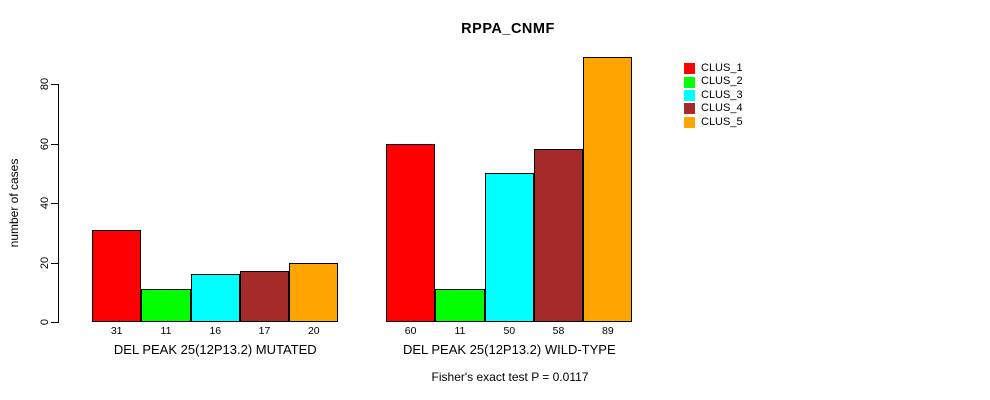 The height and width of the screenshot is (400, 990). Describe the element at coordinates (264, 296) in the screenshot. I see `bar-clus_4-group1` at that location.